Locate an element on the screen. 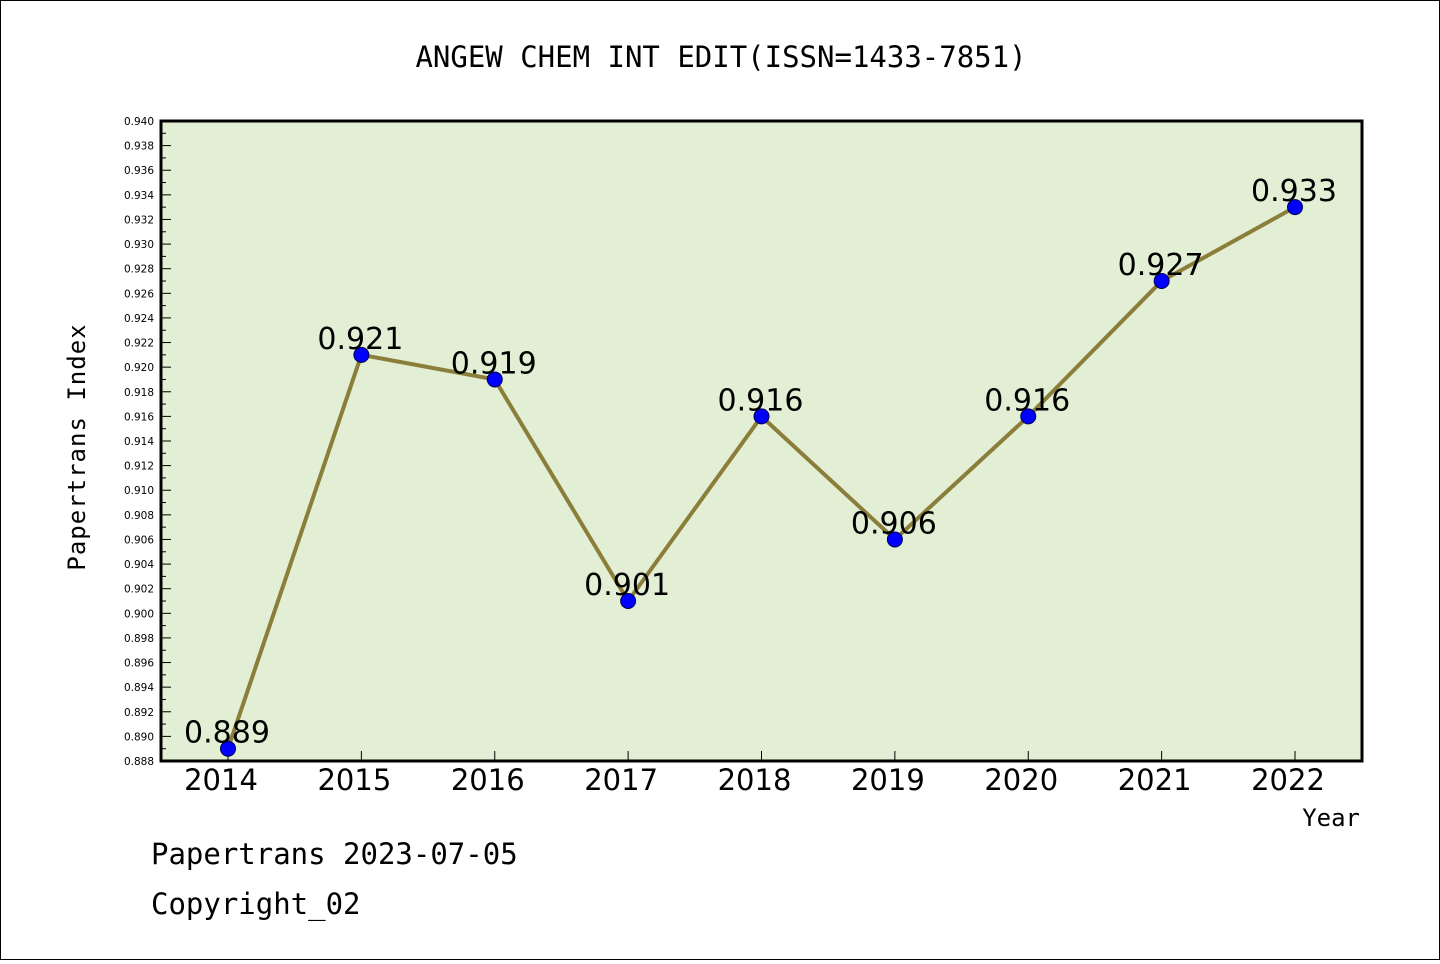 The height and width of the screenshot is (964, 1440). y-tick-label: 0.930 is located at coordinates (139, 245).